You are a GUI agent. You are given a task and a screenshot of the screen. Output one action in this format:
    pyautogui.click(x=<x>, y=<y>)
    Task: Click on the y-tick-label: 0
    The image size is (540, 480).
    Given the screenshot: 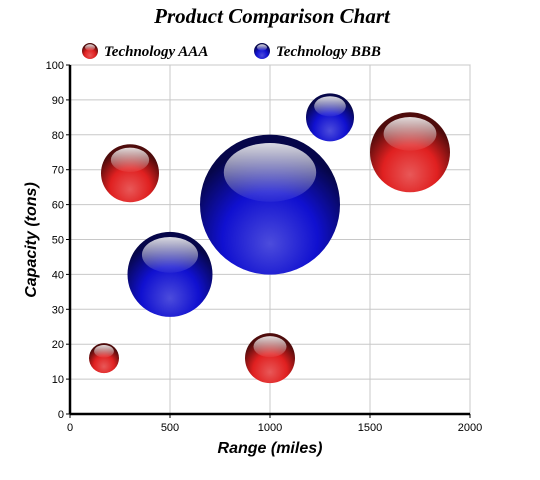 What is the action you would take?
    pyautogui.click(x=61, y=415)
    